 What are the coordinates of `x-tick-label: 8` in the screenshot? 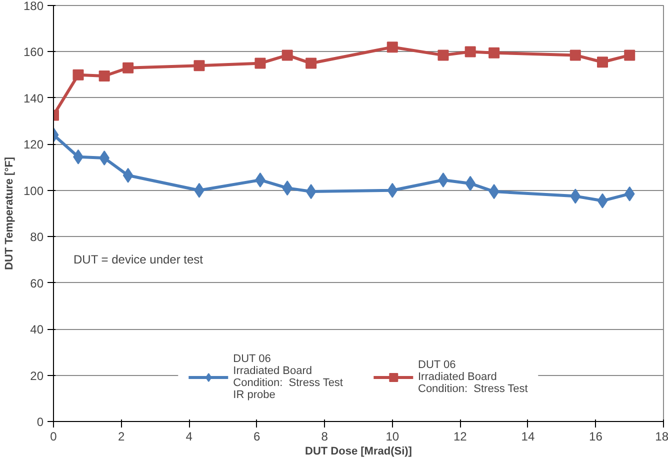 It's located at (324, 437).